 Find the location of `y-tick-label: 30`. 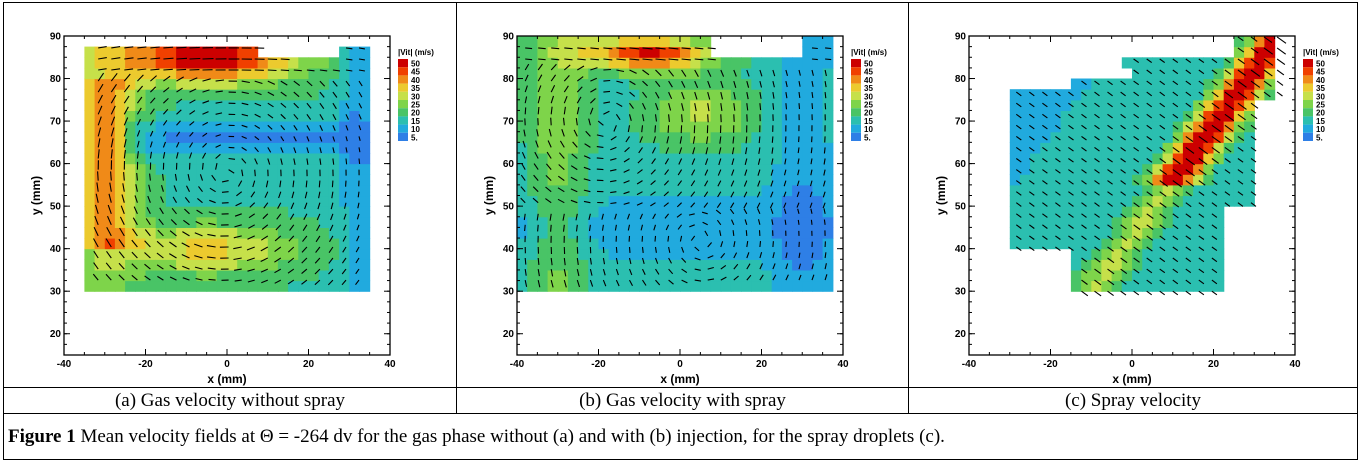

y-tick-label: 30 is located at coordinates (509, 292).